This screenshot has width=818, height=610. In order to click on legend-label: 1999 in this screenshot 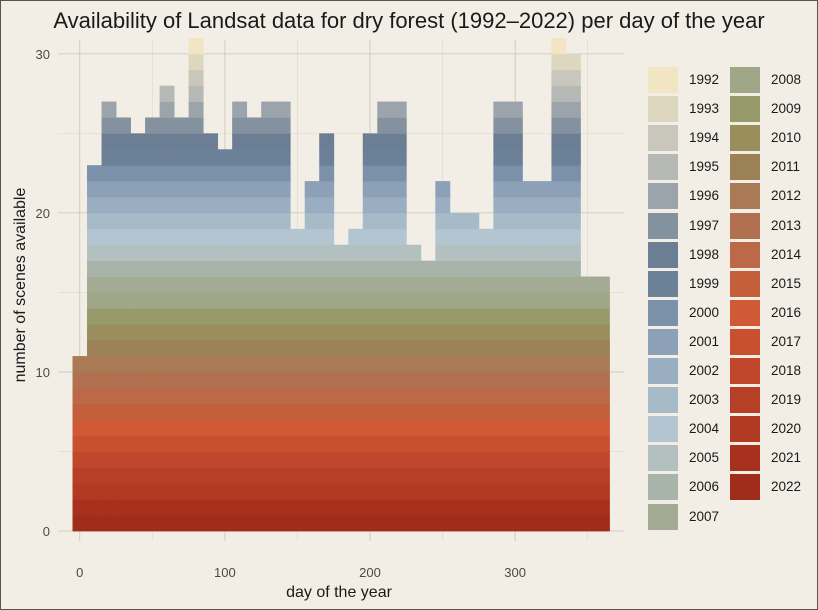, I will do `click(704, 283)`.